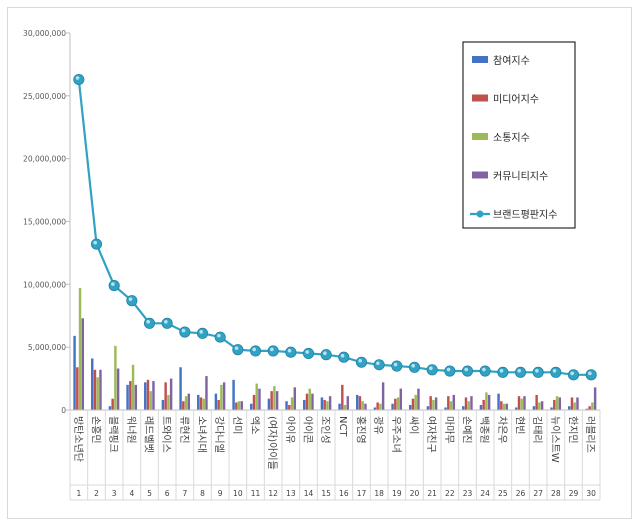  I want to click on rank-label: 12, so click(273, 493).